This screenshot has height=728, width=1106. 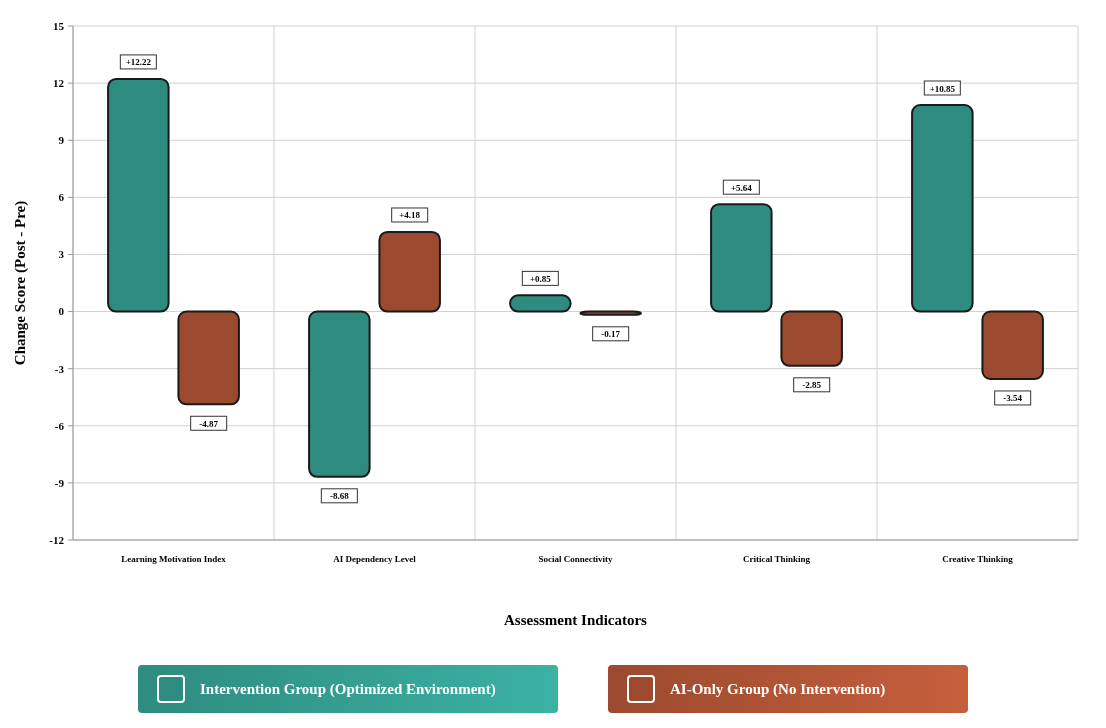 I want to click on y-tick-label: -9, so click(x=59, y=482).